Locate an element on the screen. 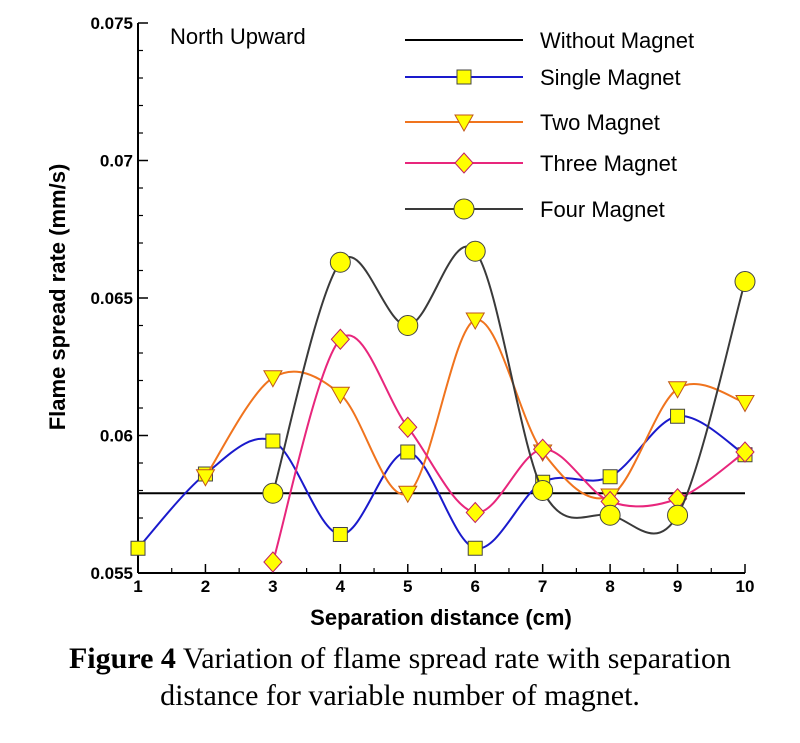 This screenshot has width=800, height=743. legend-label-four-magnet: Four Magnet is located at coordinates (602, 209).